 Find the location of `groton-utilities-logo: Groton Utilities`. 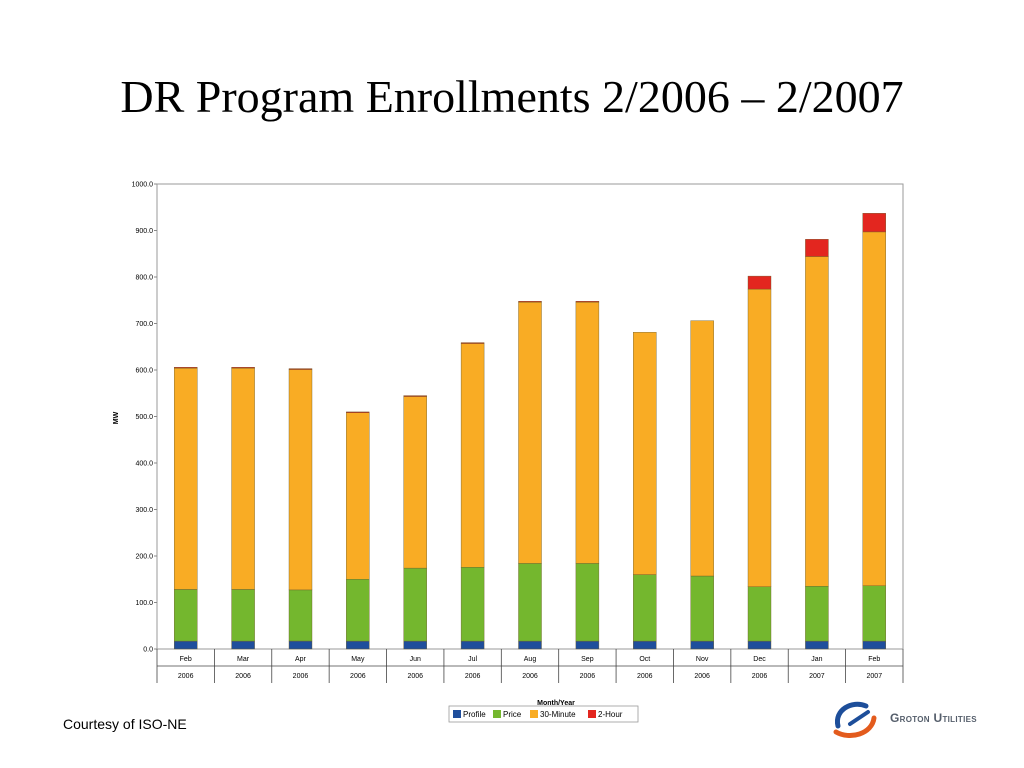

groton-utilities-logo: Groton Utilities is located at coordinates (903, 719).